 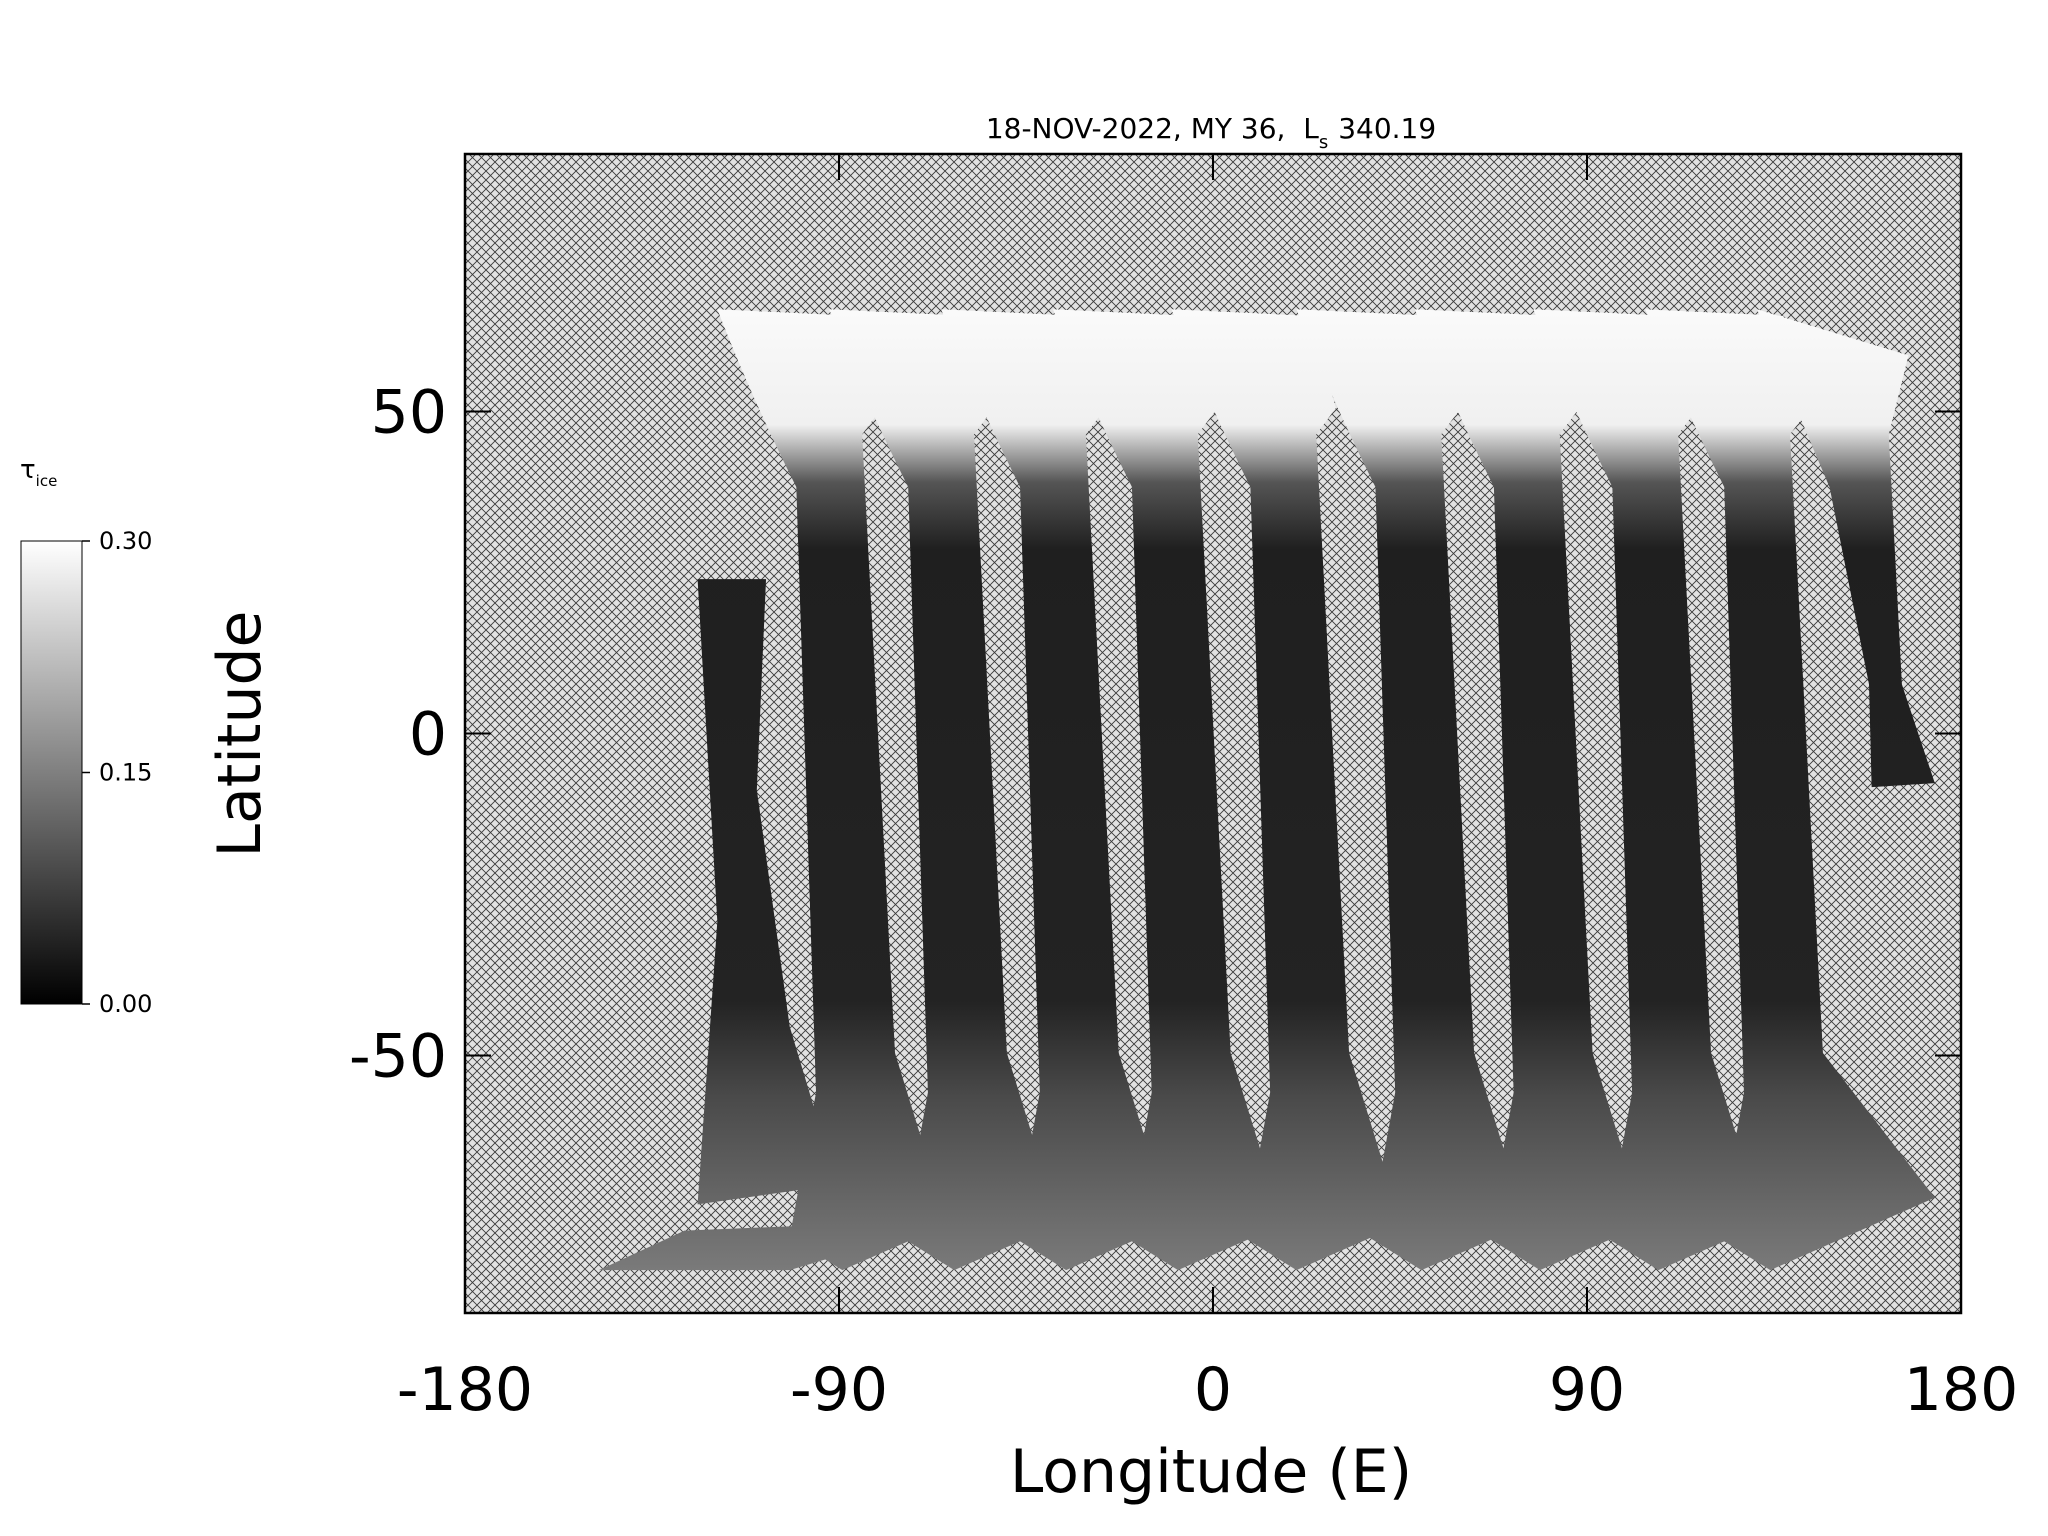 I want to click on colorbar, so click(x=51, y=772).